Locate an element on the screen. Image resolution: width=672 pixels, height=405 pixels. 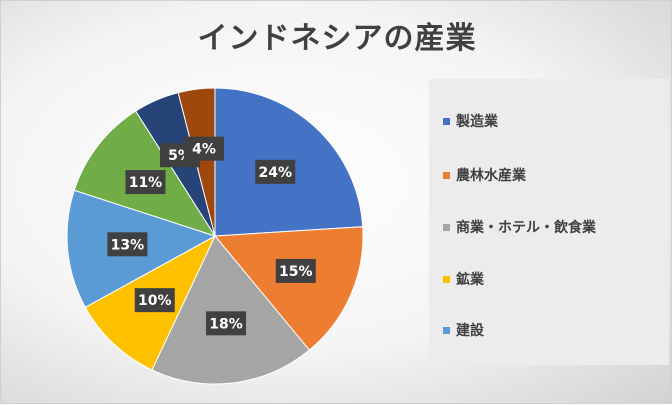
legend-label-3: 鉱業 is located at coordinates (470, 280).